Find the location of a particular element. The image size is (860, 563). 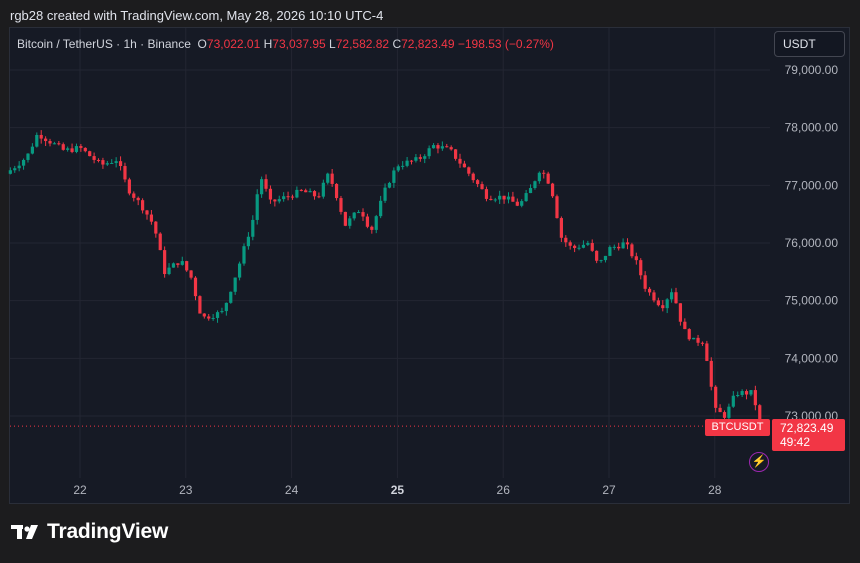

y-tick-label: 79,000.00 is located at coordinates (812, 70).